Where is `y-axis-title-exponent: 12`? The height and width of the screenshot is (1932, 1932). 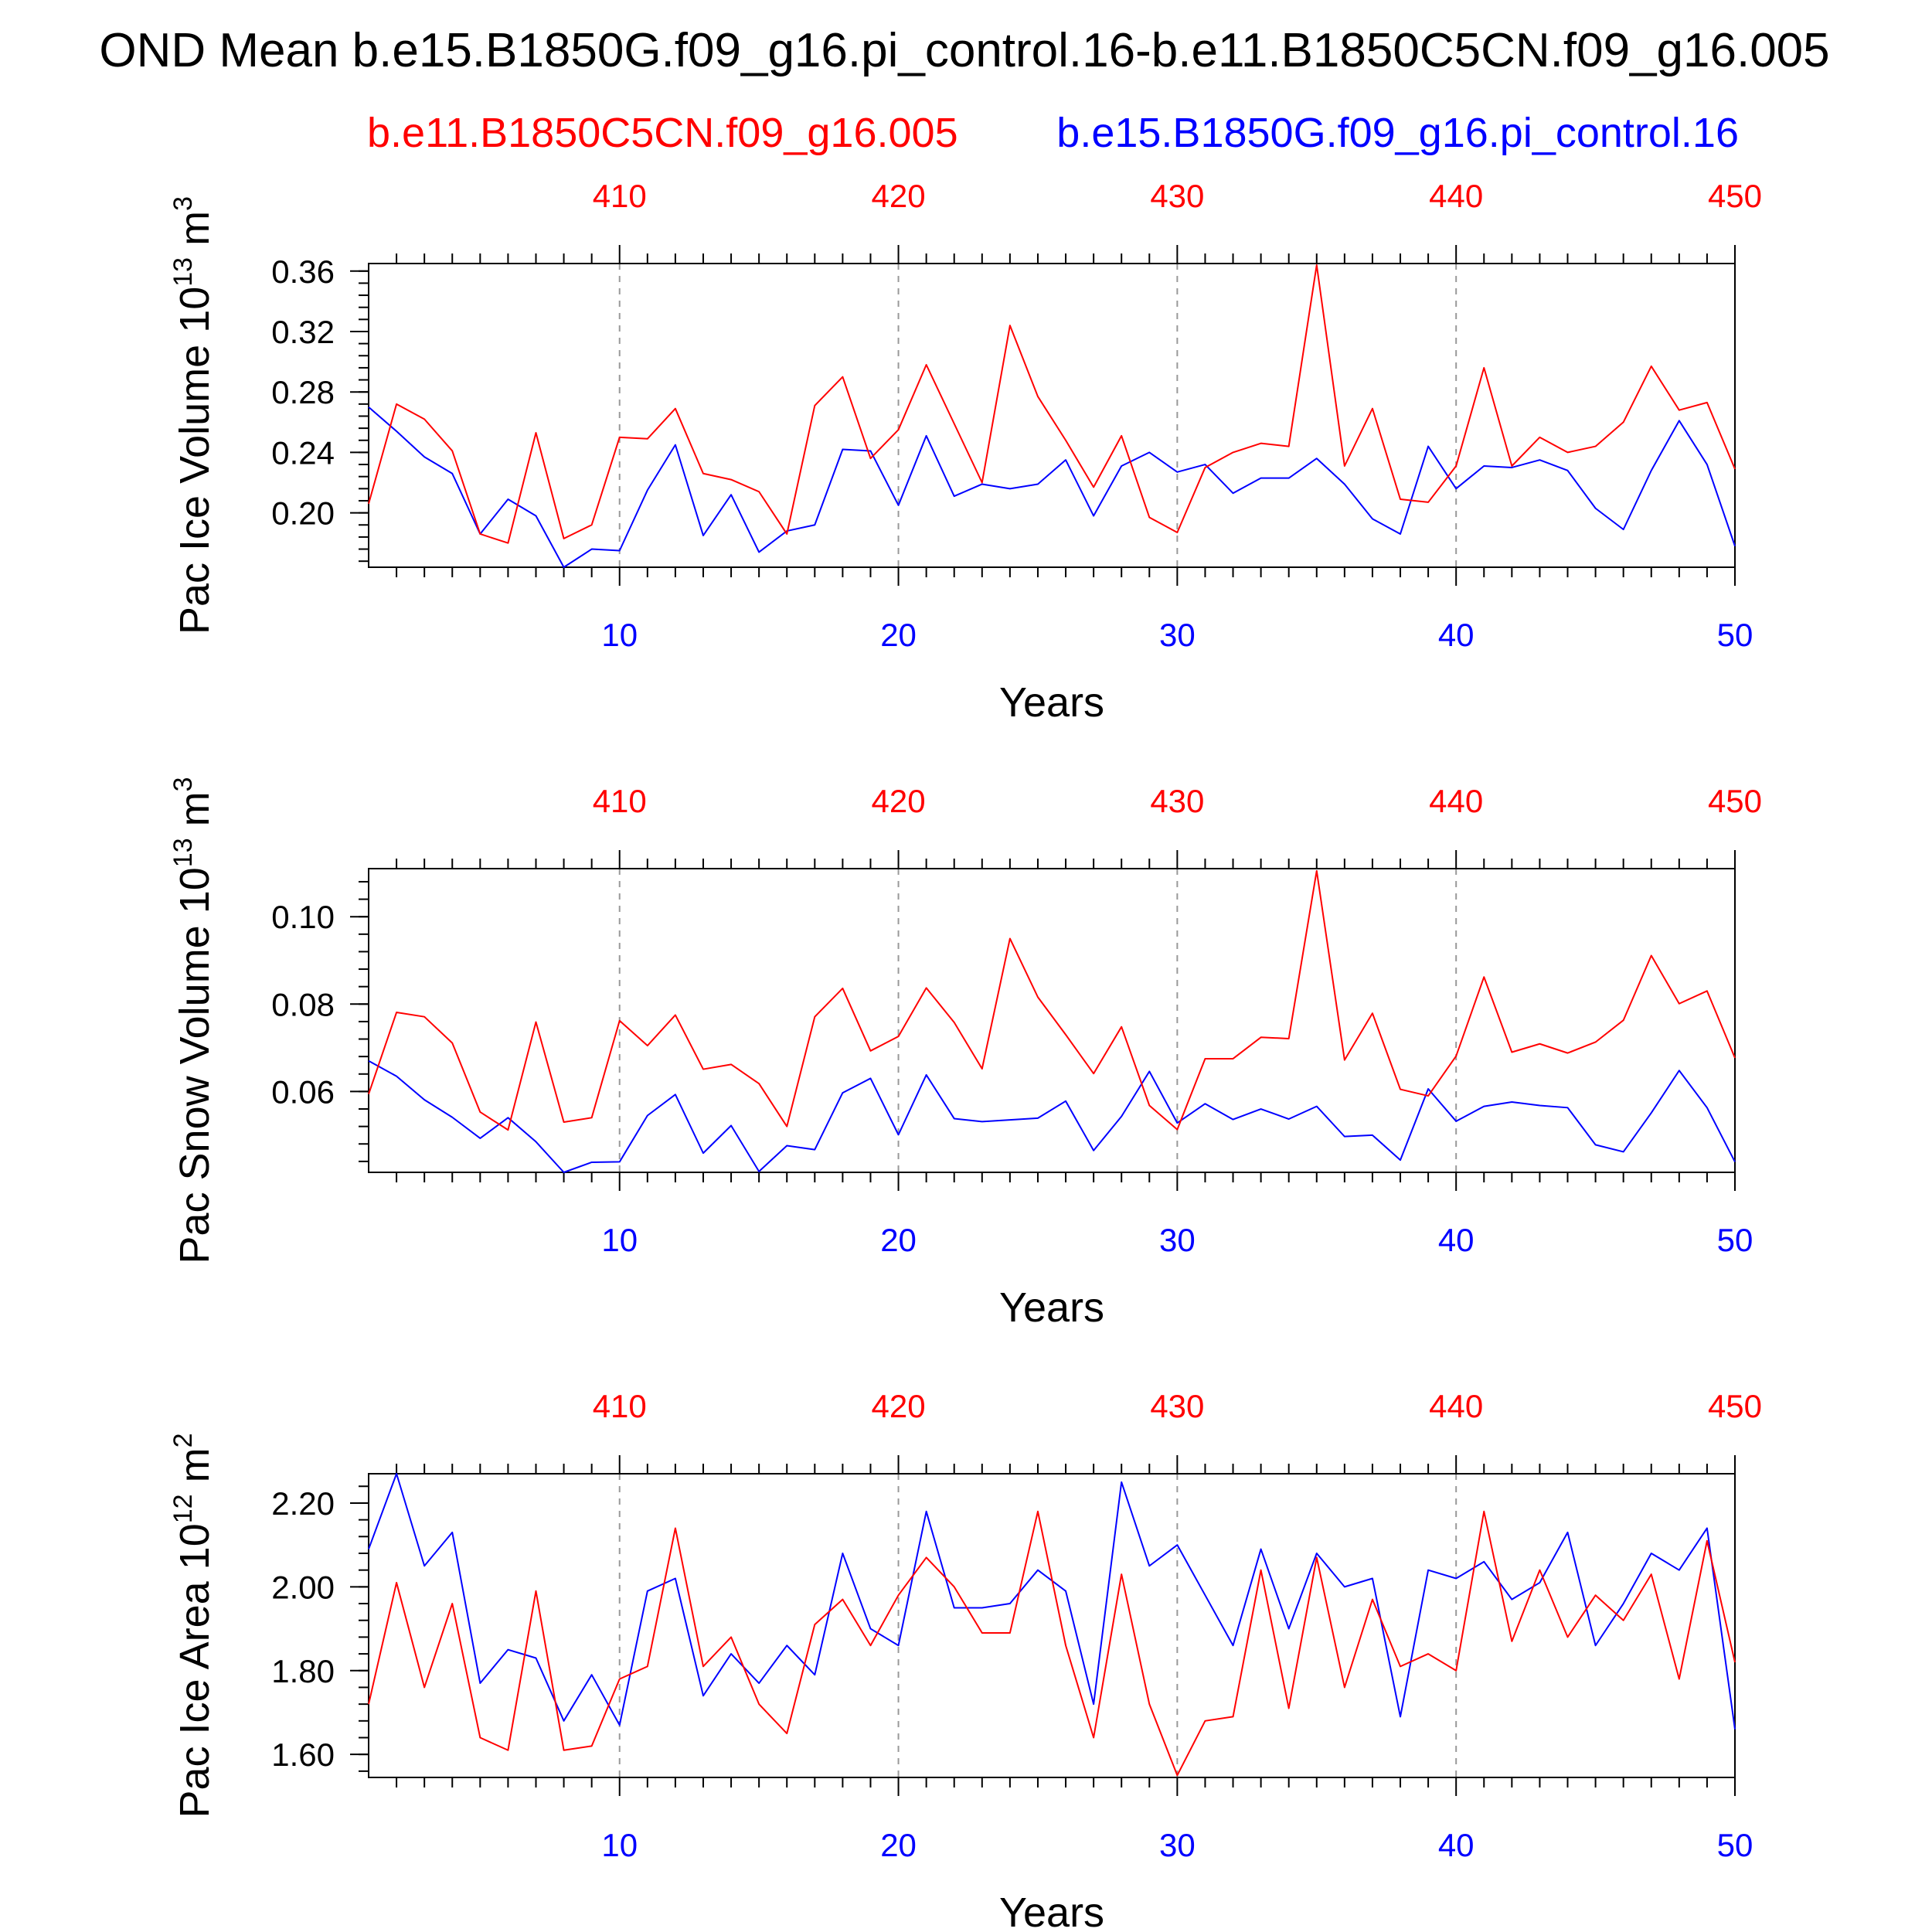
y-axis-title-exponent: 12 is located at coordinates (183, 1509).